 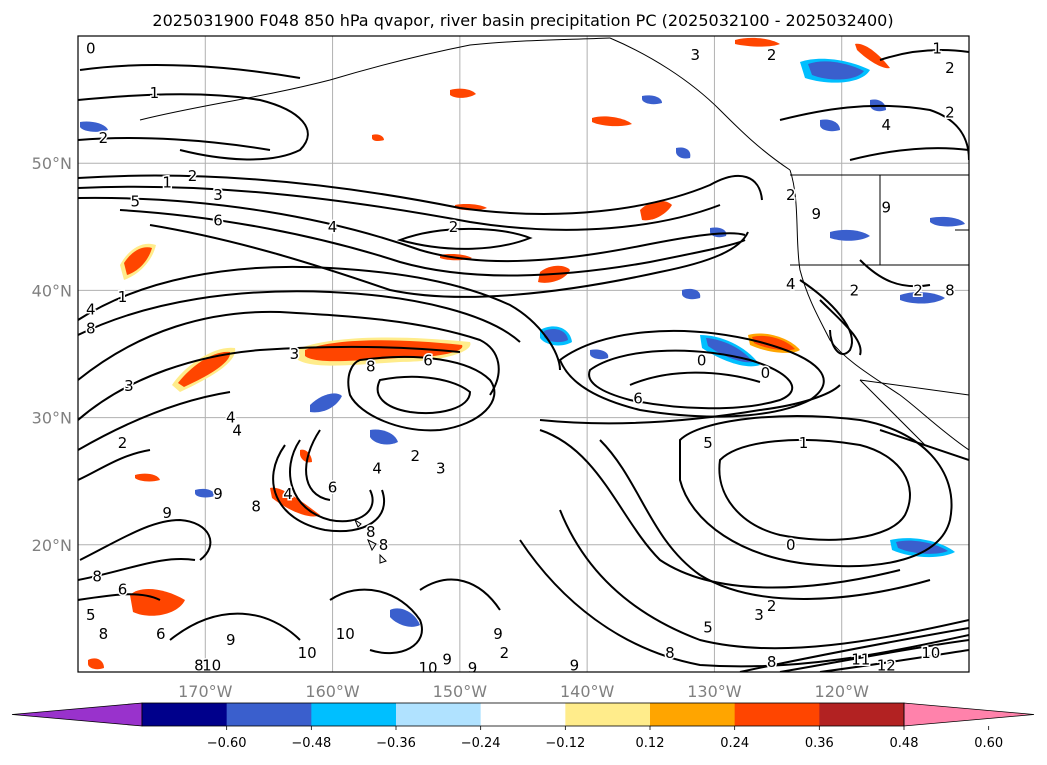 I want to click on contour-label: 12, so click(x=886, y=666).